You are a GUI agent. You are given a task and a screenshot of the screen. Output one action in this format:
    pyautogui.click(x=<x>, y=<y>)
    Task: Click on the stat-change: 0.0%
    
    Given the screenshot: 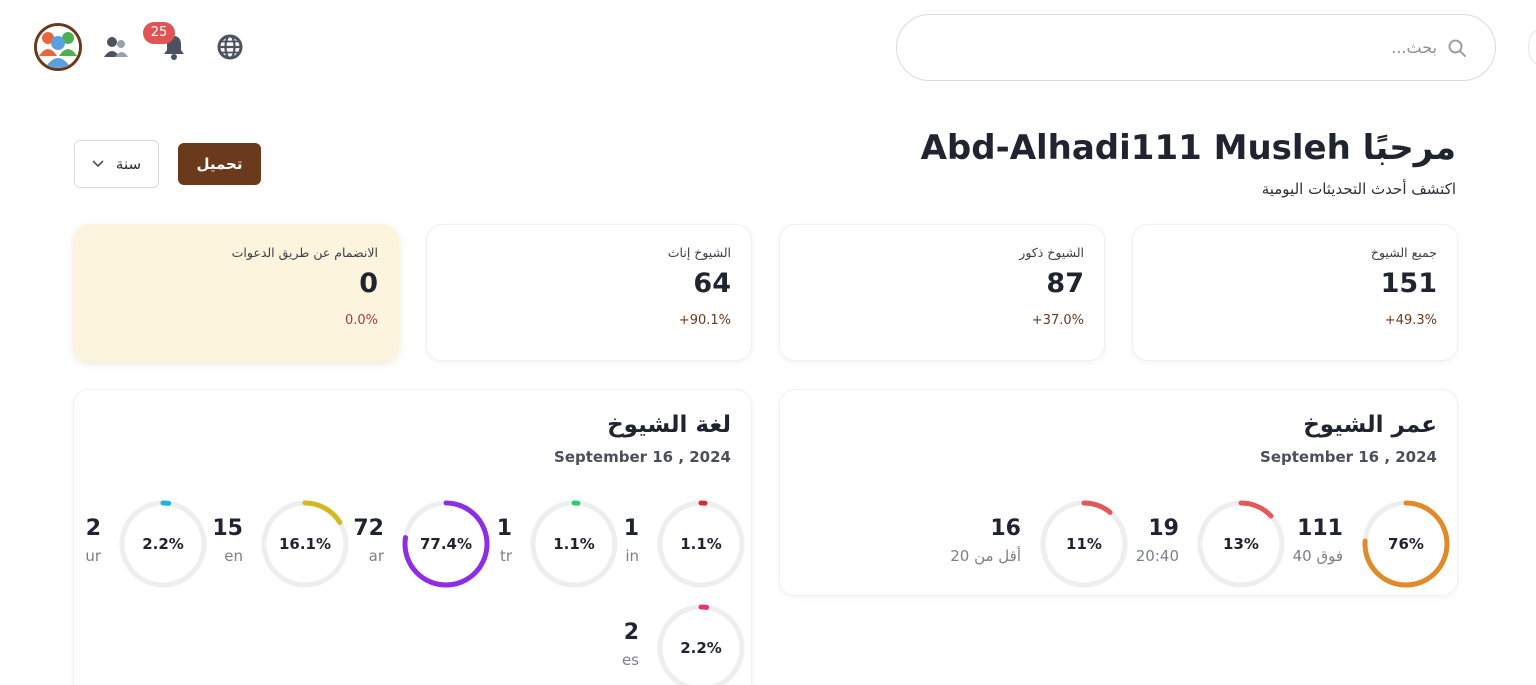 What is the action you would take?
    pyautogui.click(x=361, y=320)
    